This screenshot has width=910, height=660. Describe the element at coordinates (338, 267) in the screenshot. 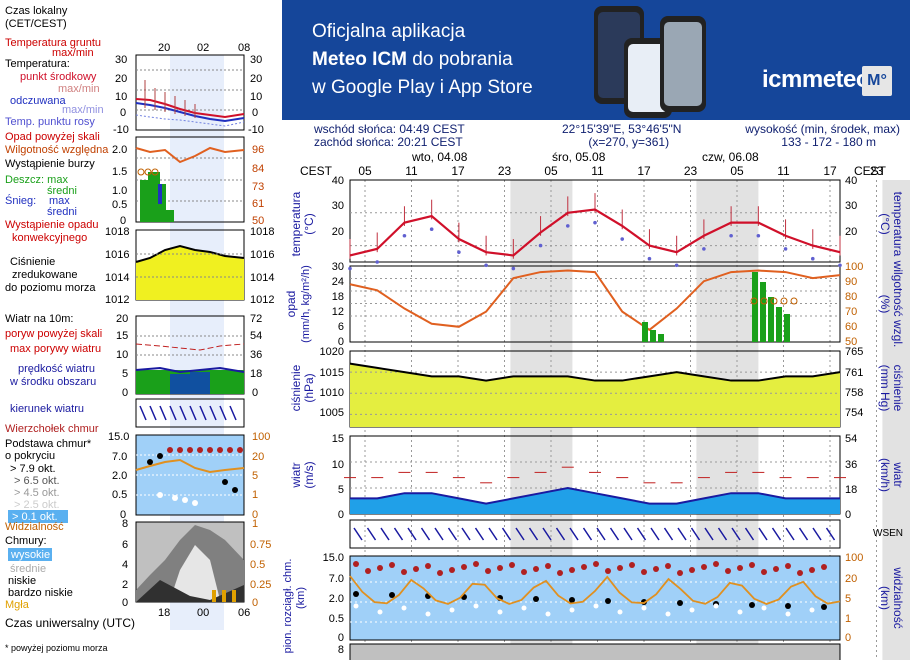

I see `precip-tick: 30` at that location.